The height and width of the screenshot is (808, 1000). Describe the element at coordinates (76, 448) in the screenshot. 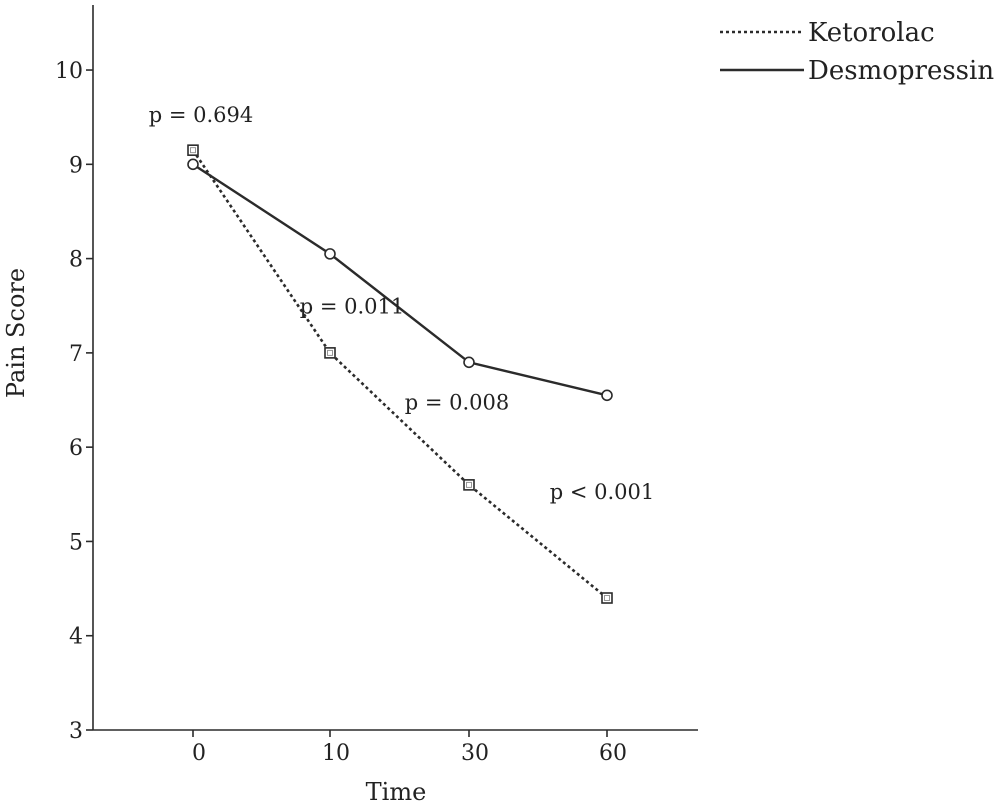

I see `y-tick-label: 6` at that location.